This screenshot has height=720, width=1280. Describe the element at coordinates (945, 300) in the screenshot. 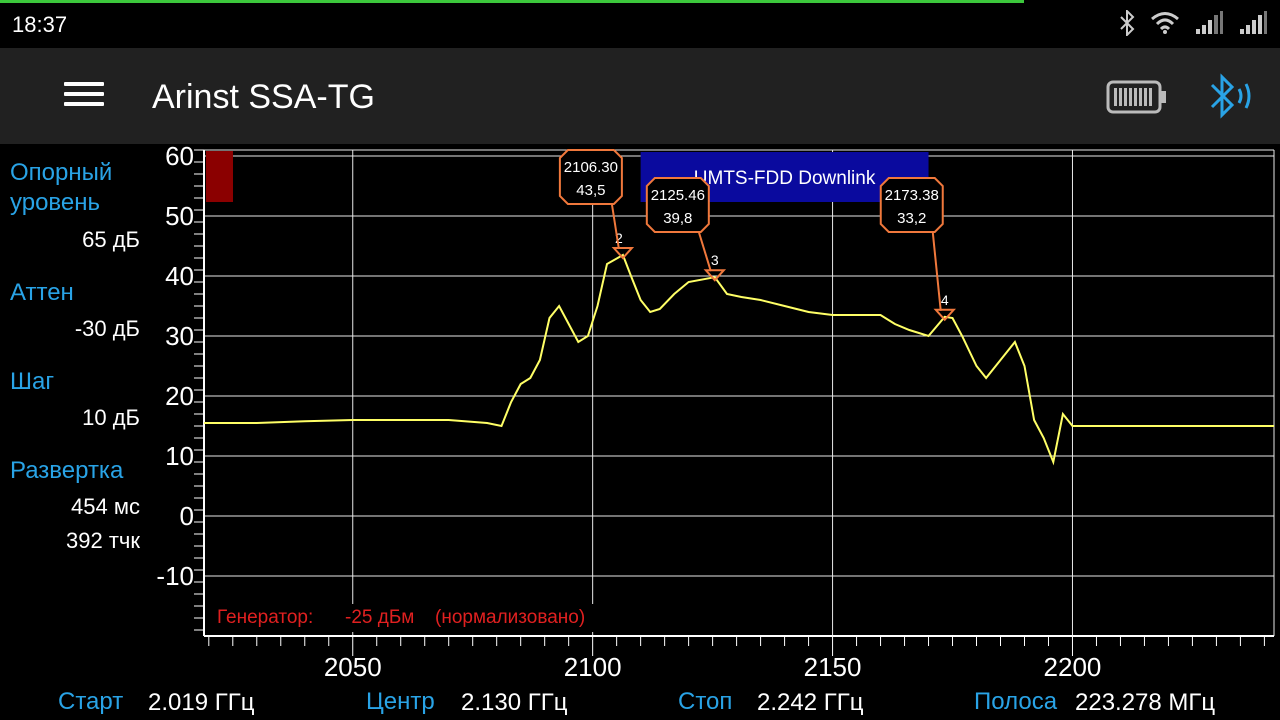

I see `marker-id-label: 4` at that location.